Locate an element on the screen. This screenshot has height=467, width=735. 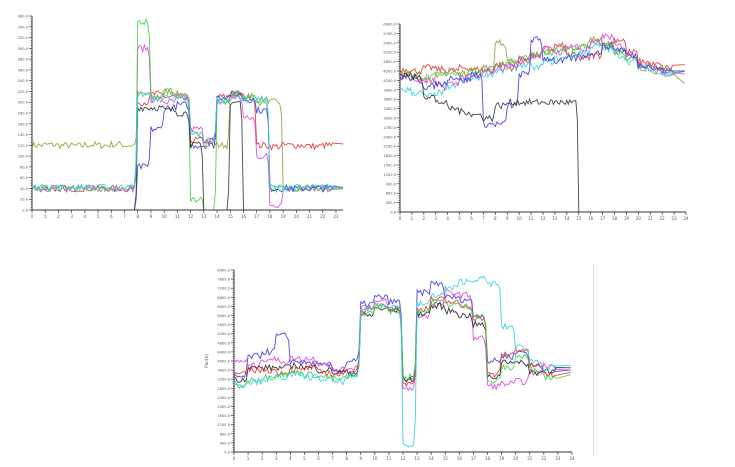
y-tick-label: 1600.0 is located at coordinates (223, 416).